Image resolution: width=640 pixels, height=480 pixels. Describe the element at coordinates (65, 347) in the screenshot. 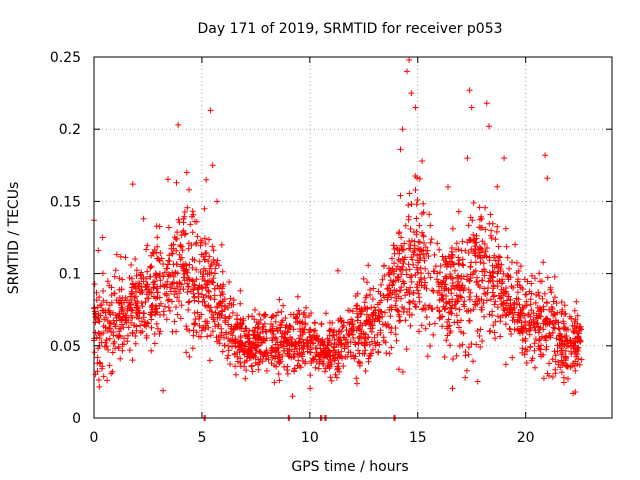

I see `y-tick-label: 0.05` at that location.